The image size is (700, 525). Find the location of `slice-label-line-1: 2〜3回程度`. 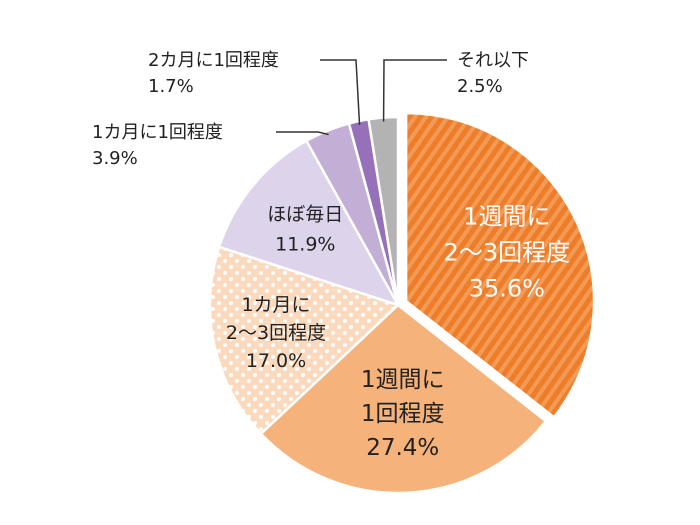

slice-label-line-1: 2〜3回程度 is located at coordinates (507, 253).